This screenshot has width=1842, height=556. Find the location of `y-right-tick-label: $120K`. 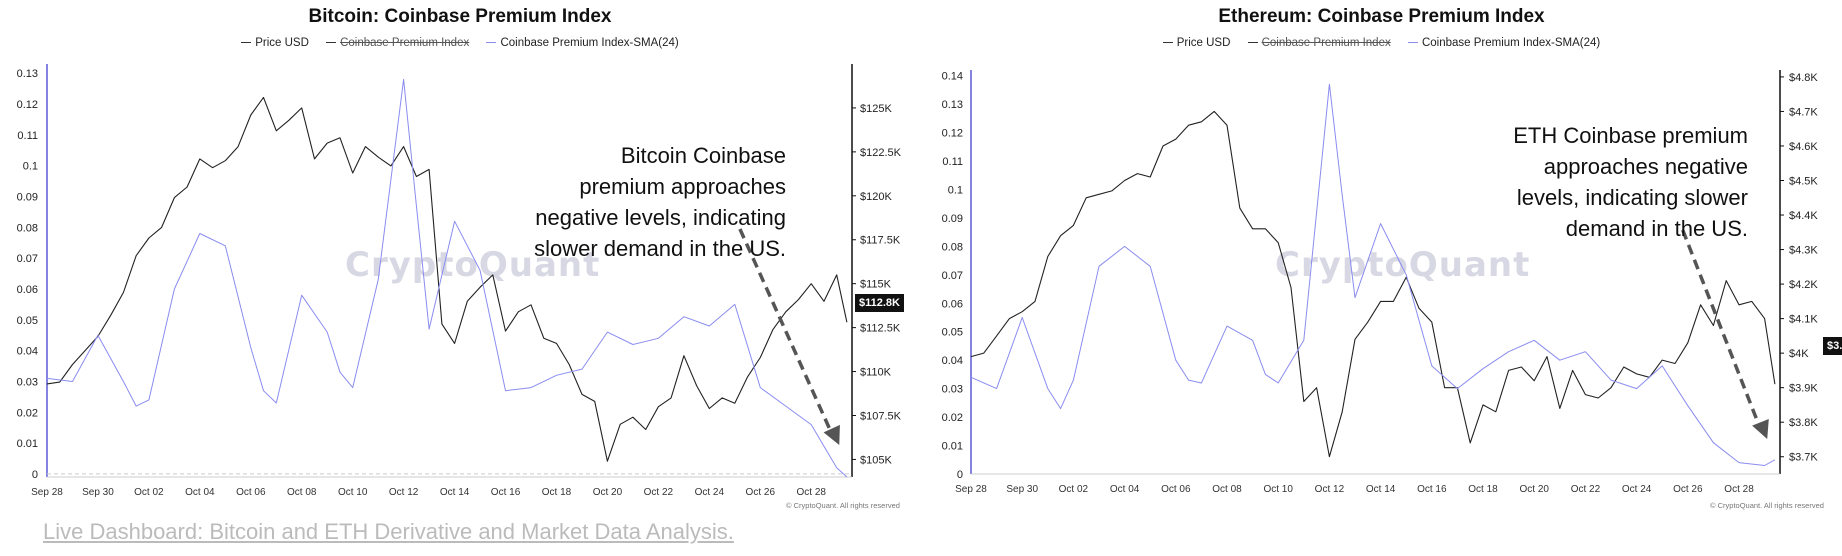

y-right-tick-label: $120K is located at coordinates (876, 197).